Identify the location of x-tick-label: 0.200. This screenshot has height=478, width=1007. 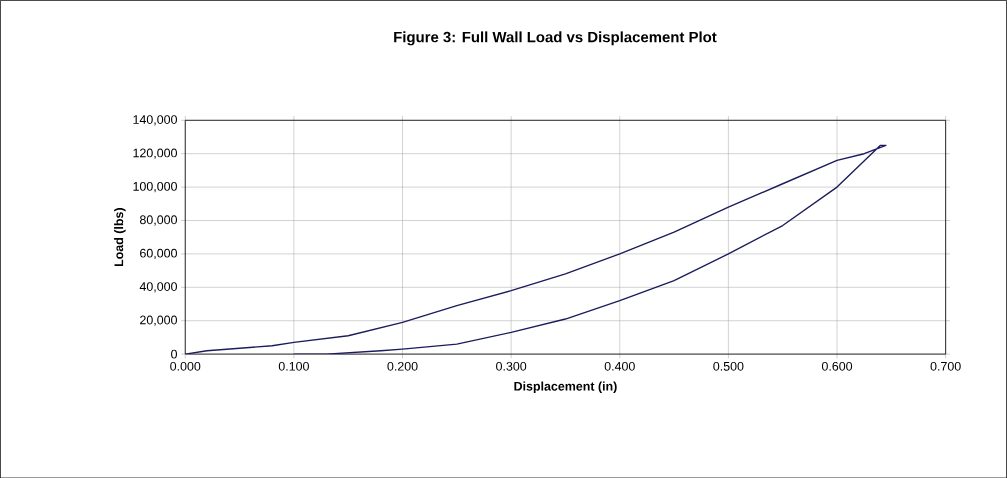
(402, 366).